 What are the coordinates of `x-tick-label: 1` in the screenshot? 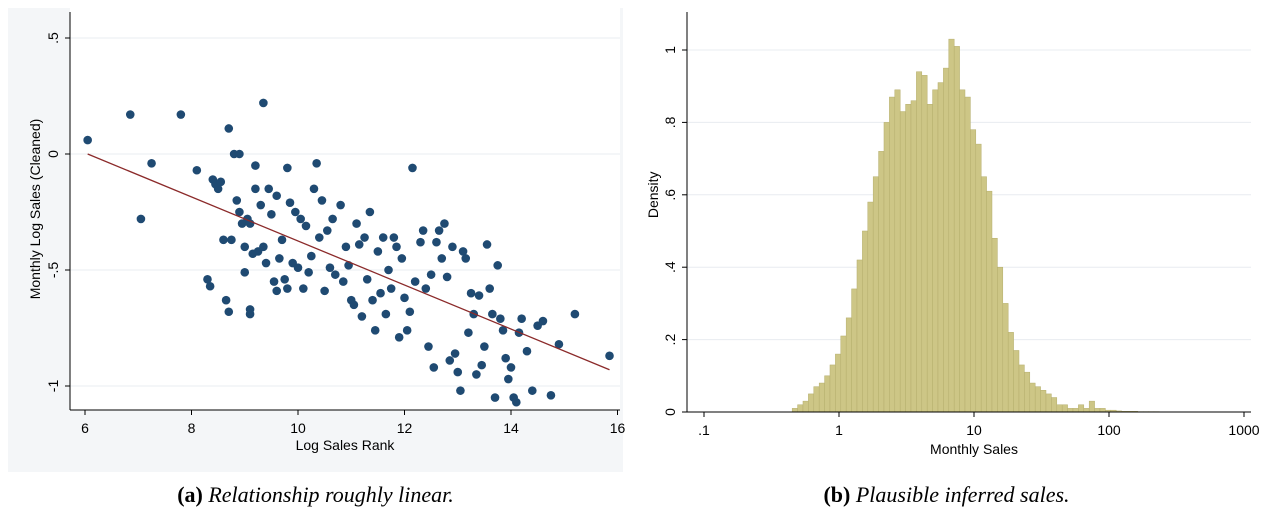 It's located at (839, 430).